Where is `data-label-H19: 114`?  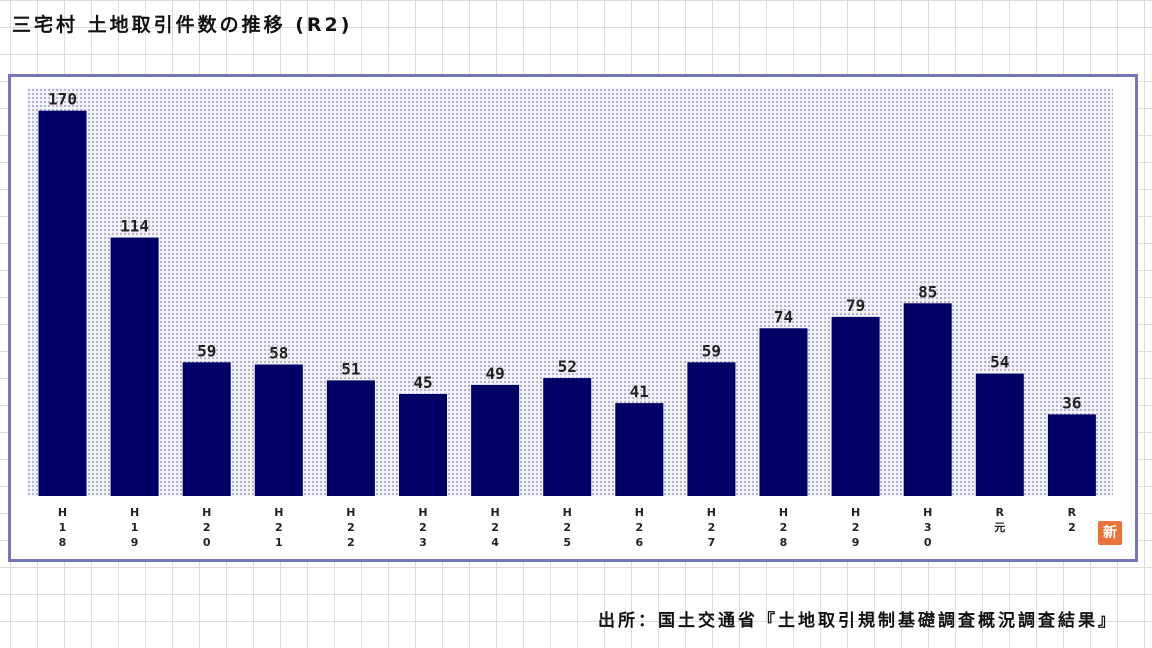
data-label-H19: 114 is located at coordinates (134, 226).